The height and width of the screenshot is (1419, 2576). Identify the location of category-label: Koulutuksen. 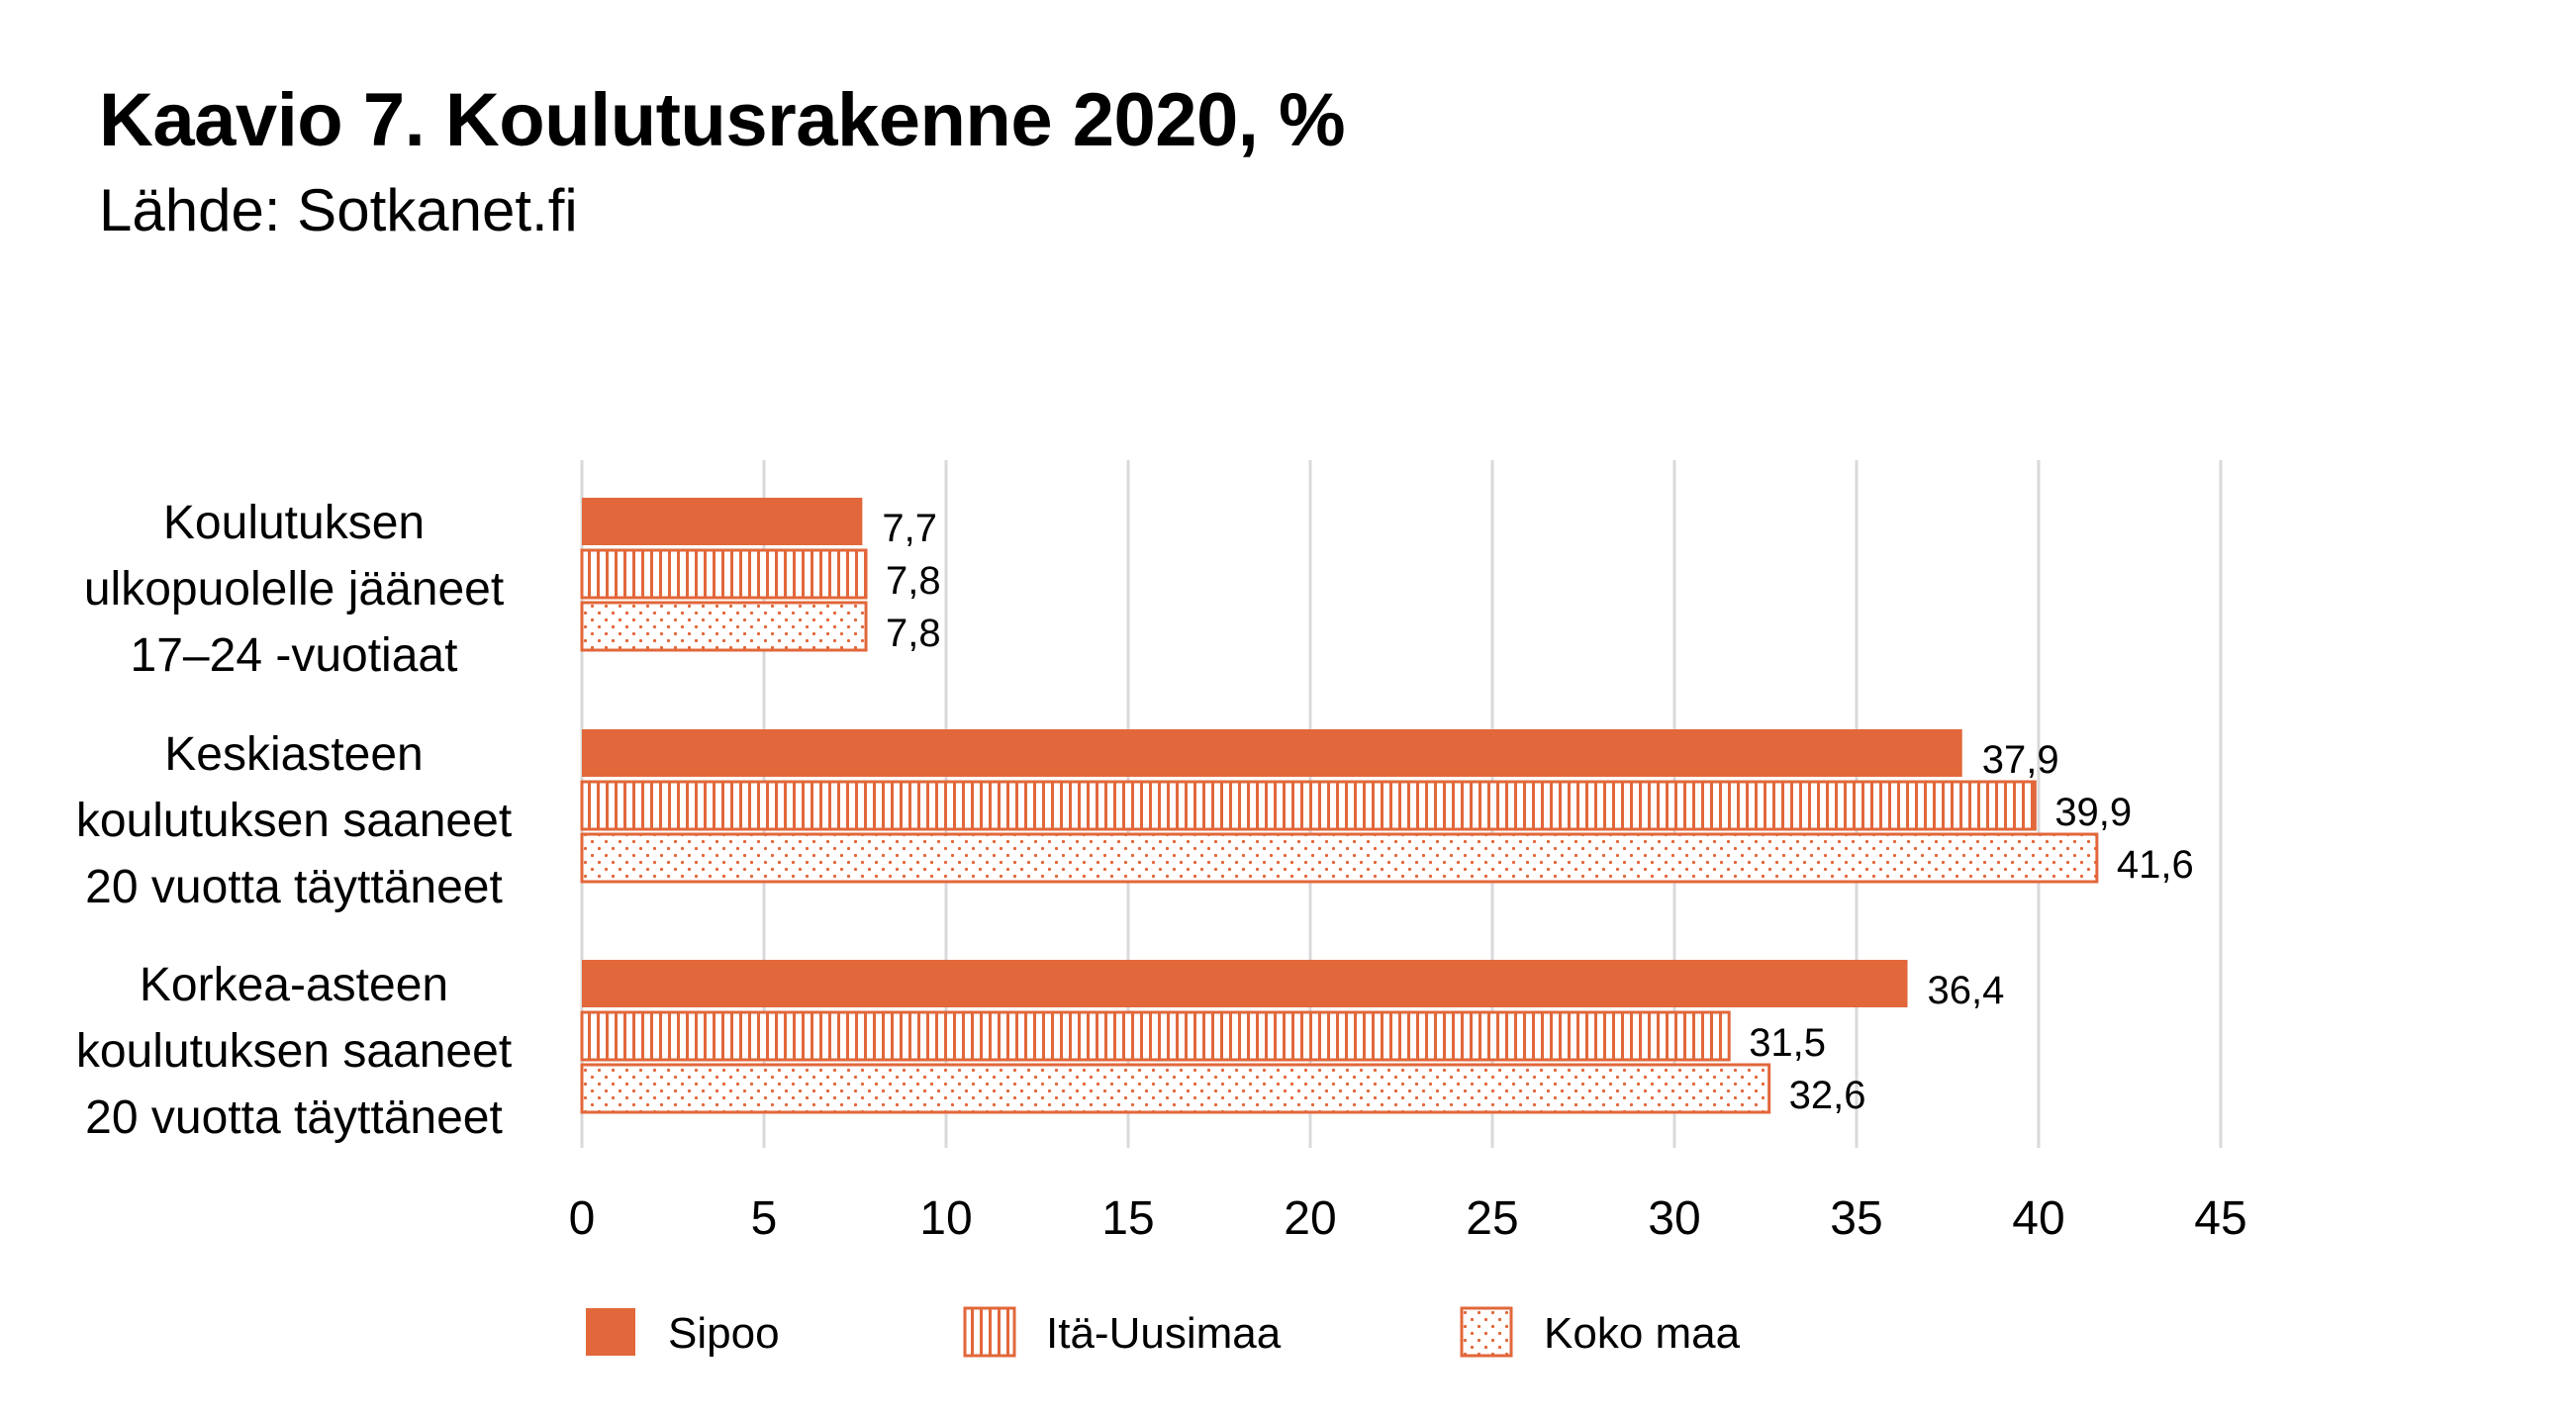
(294, 523).